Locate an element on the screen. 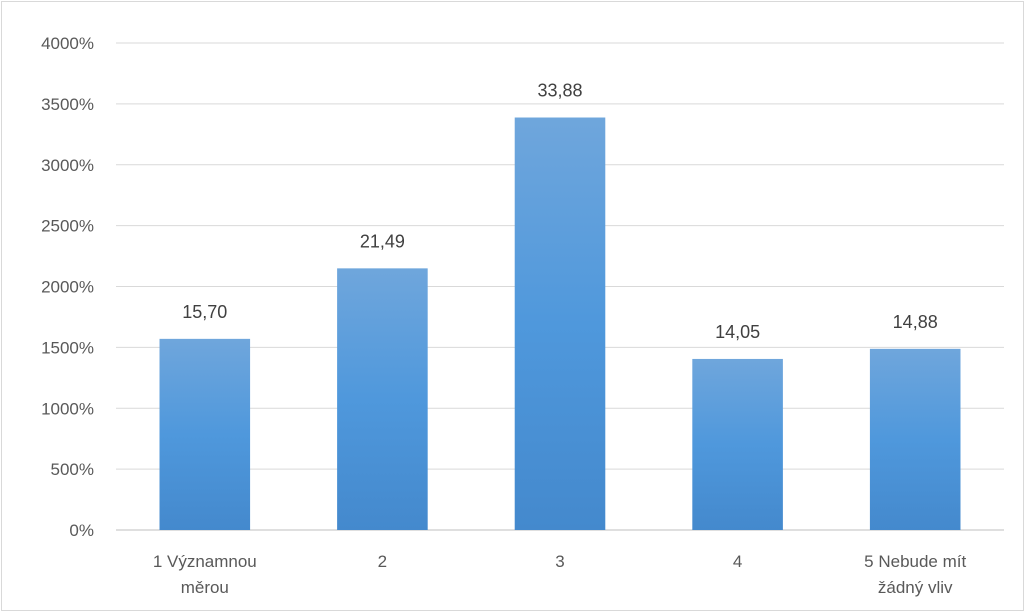 Image resolution: width=1027 pixels, height=614 pixels. y-tick-label: 0% is located at coordinates (81, 530).